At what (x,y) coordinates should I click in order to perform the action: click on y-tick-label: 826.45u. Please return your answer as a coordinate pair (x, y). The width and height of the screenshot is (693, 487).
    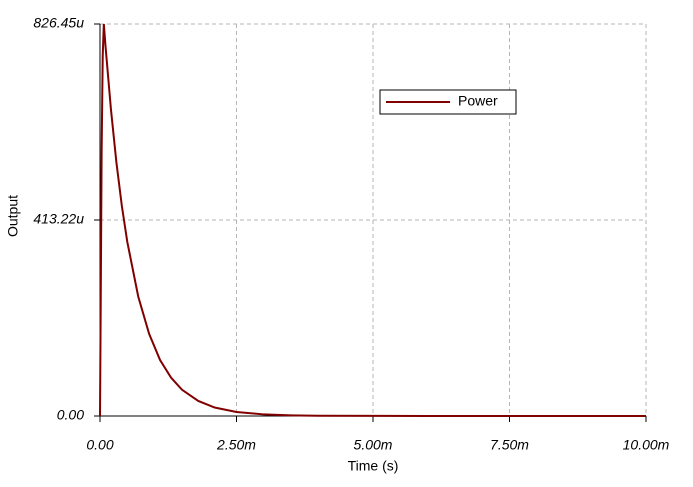
    Looking at the image, I should click on (58, 23).